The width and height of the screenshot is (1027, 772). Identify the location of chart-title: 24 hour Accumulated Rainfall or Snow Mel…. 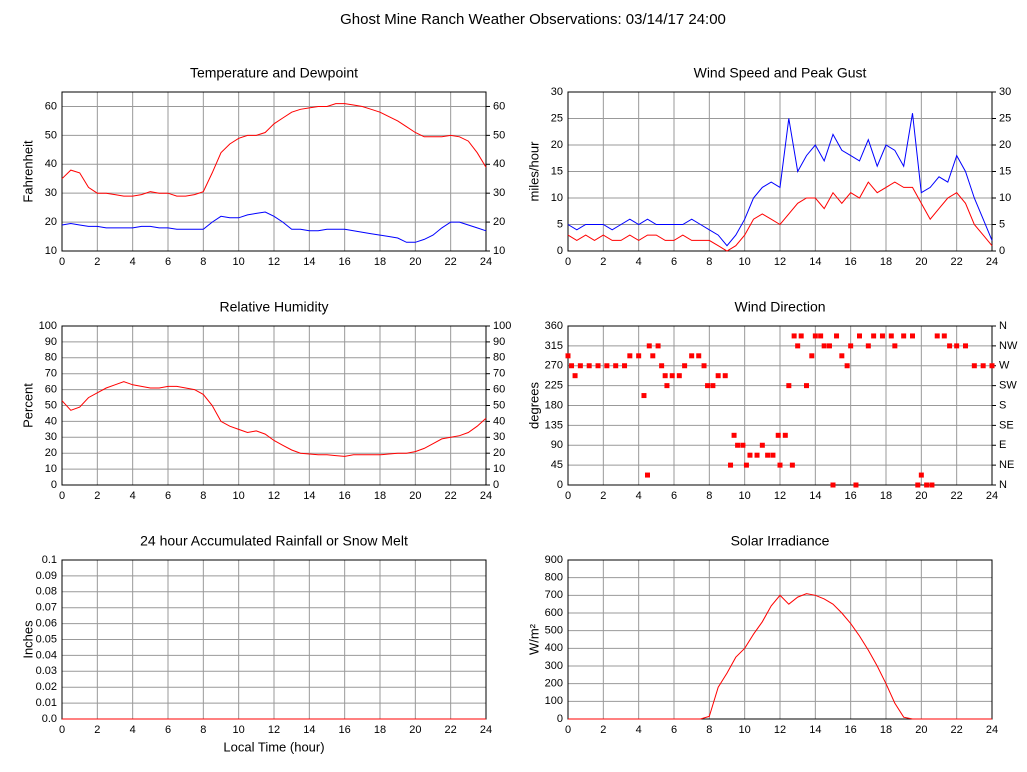
(274, 541).